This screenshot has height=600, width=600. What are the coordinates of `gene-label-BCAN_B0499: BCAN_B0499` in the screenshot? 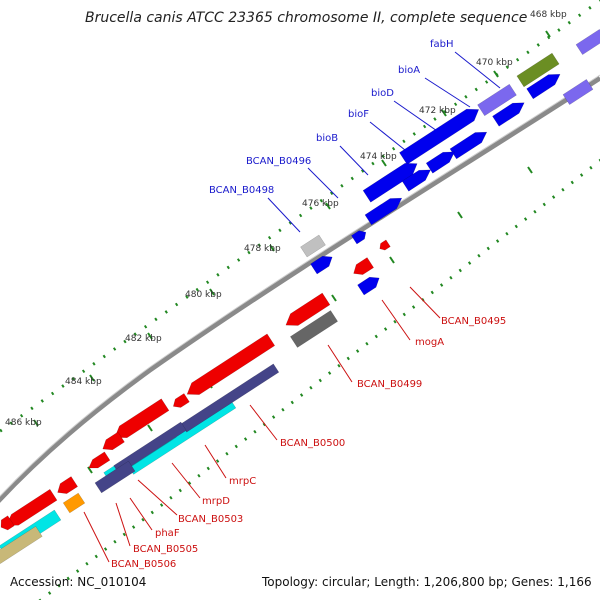 It's located at (389, 384).